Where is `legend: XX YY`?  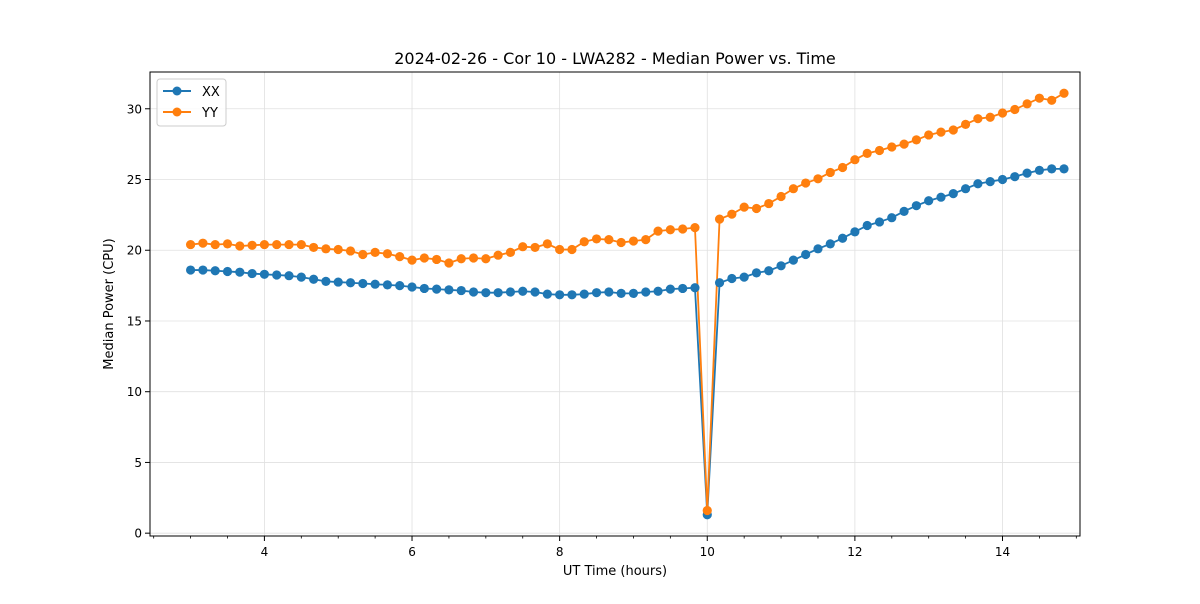 legend: XX YY is located at coordinates (191, 102).